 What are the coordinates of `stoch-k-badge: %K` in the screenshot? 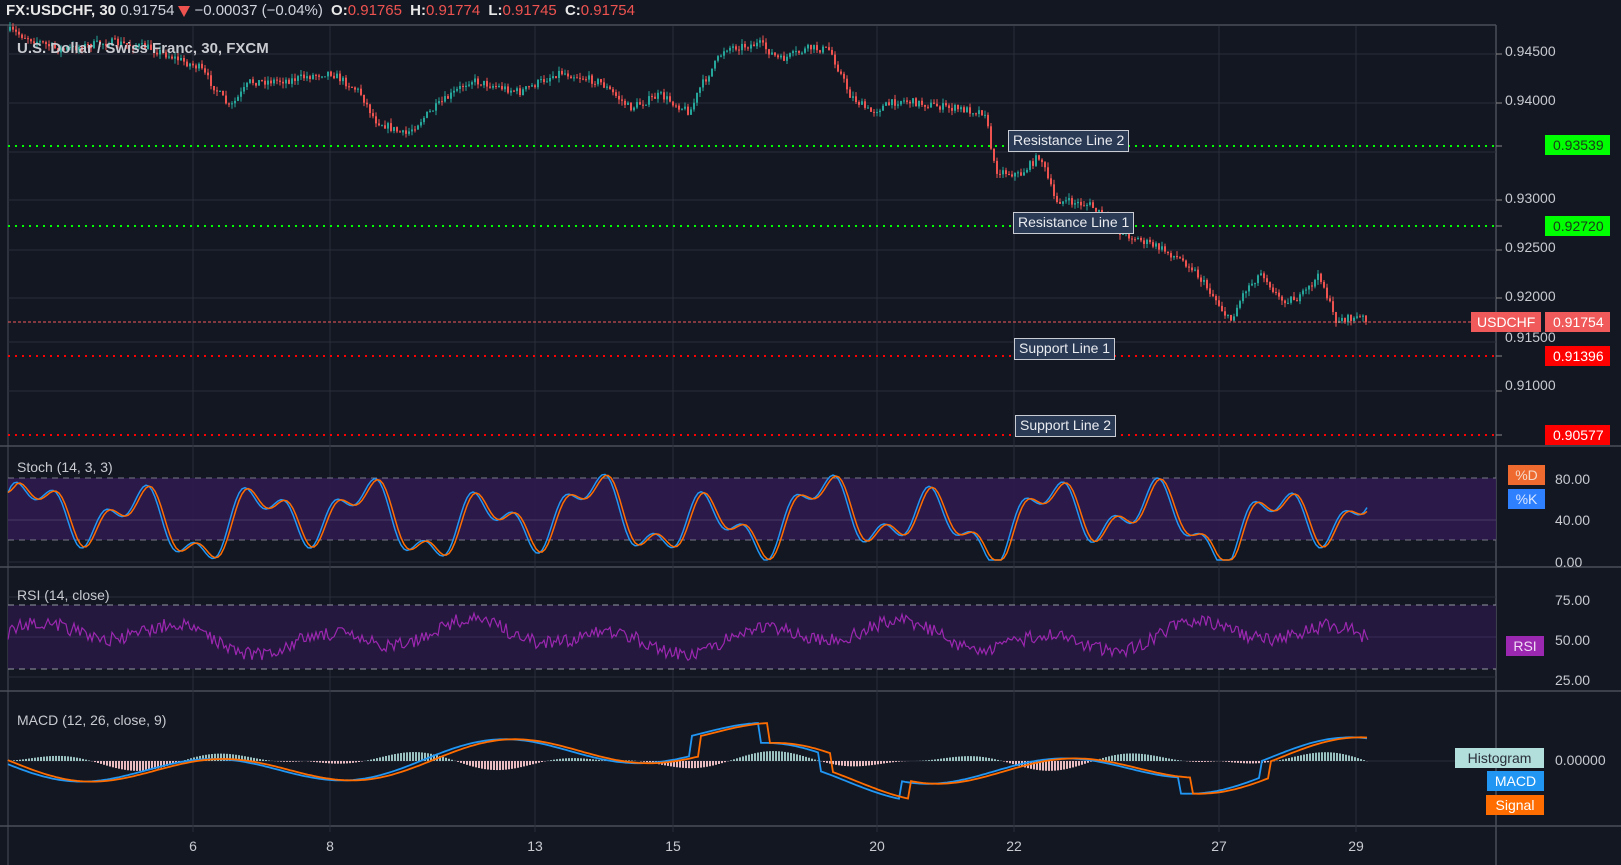 It's located at (1526, 499).